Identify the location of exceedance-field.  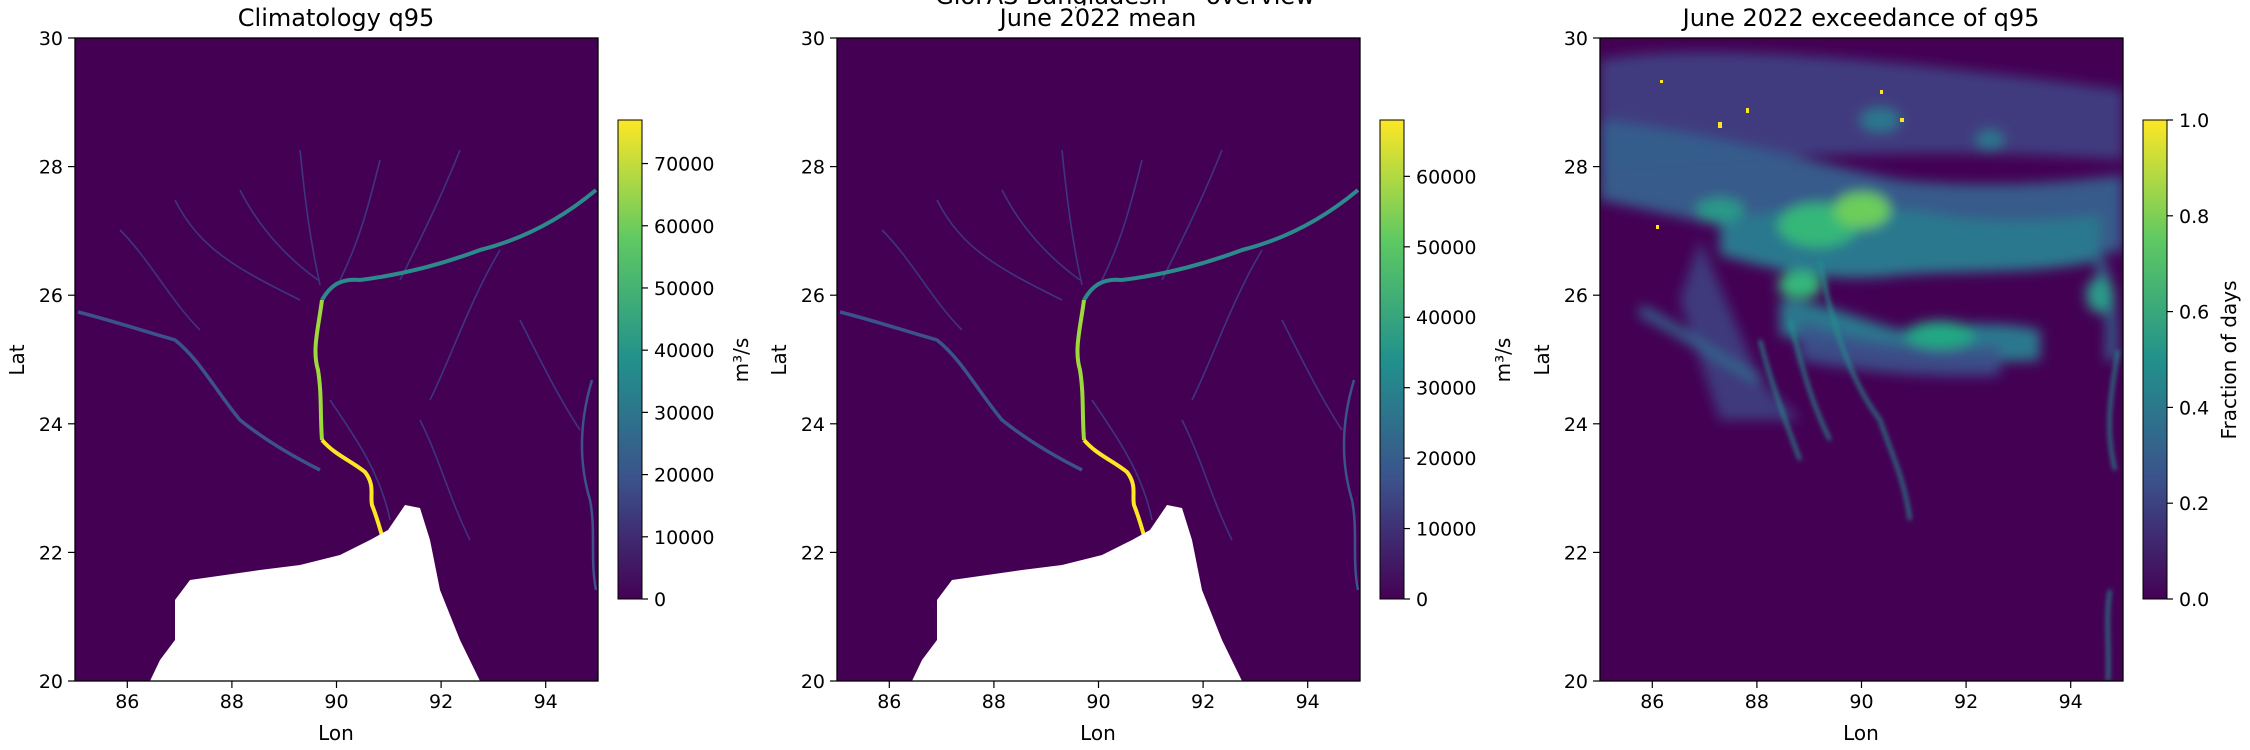
(1861, 235).